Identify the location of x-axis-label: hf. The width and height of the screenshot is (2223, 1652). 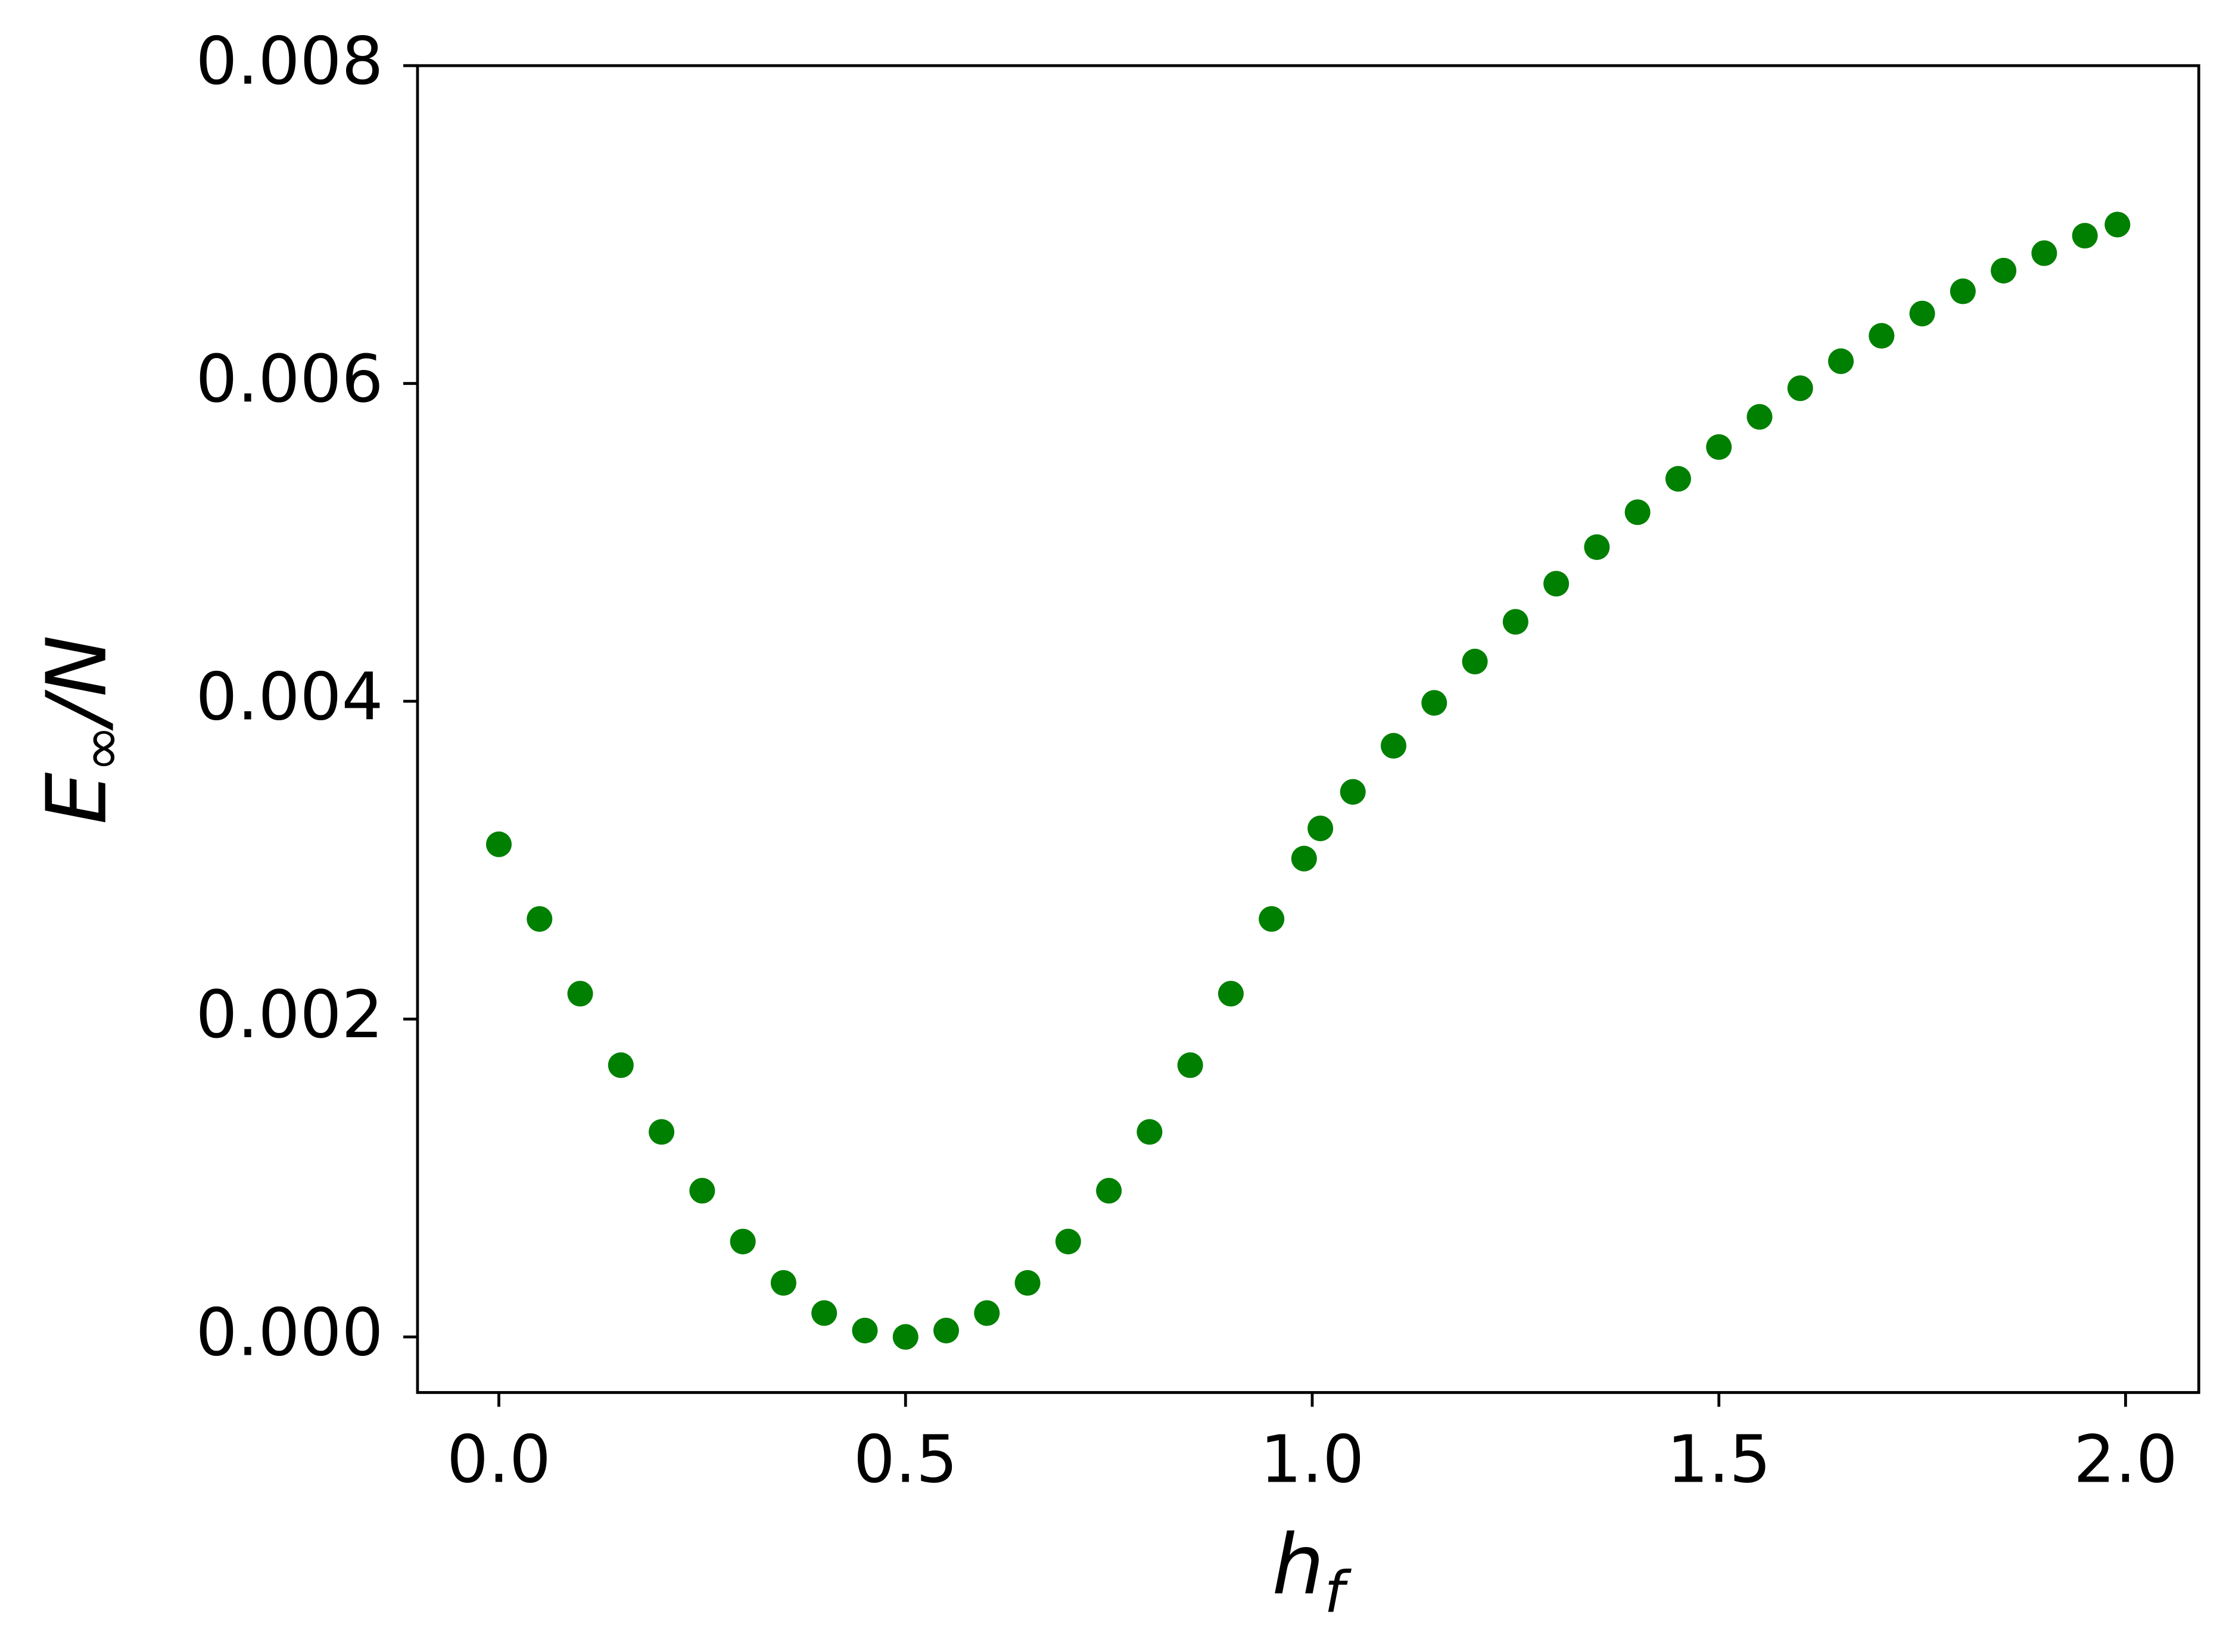
(1312, 1571).